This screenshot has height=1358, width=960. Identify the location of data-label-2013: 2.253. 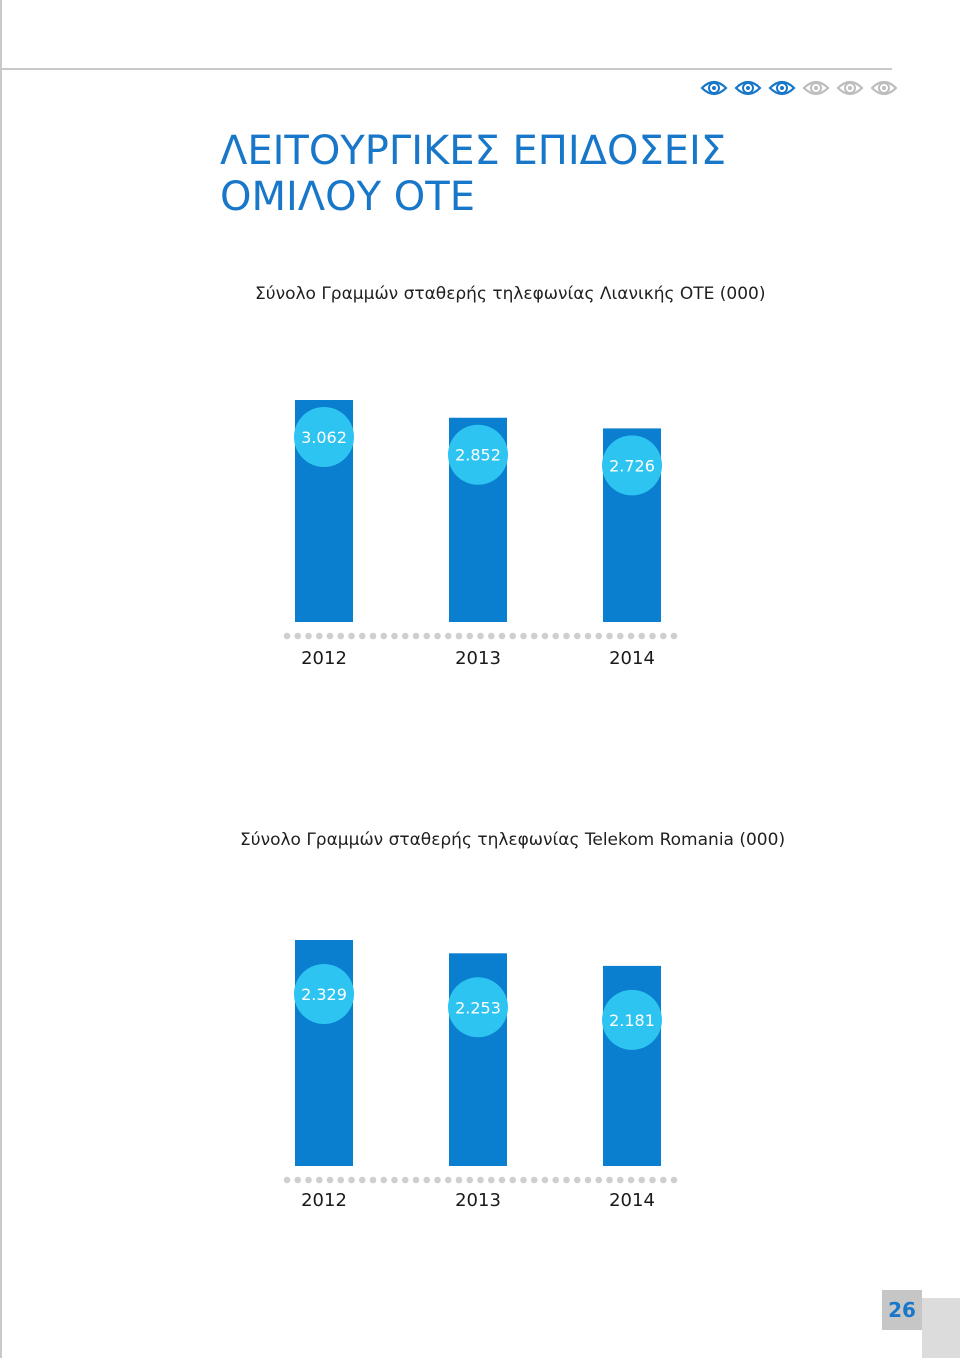
(478, 1007).